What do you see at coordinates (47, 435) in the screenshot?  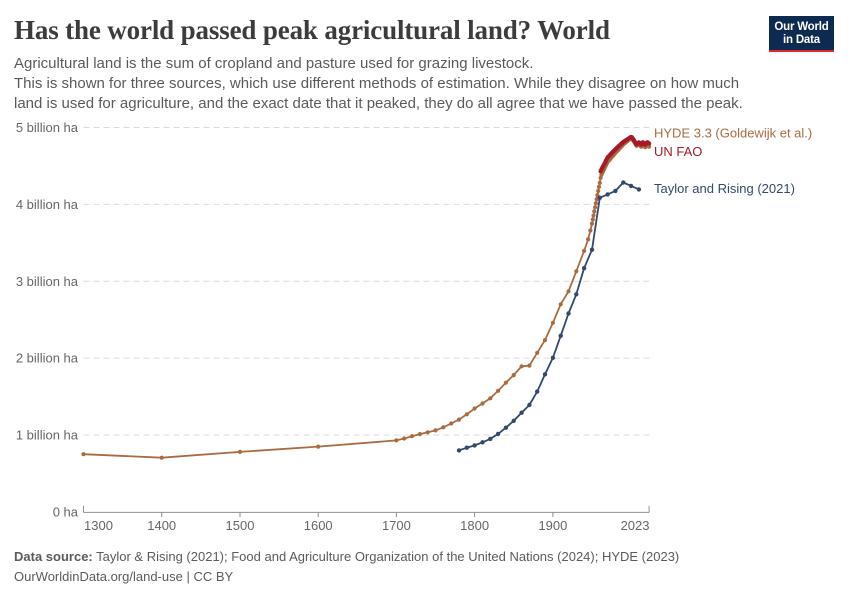 I see `svg-text: 1 billion ha` at bounding box center [47, 435].